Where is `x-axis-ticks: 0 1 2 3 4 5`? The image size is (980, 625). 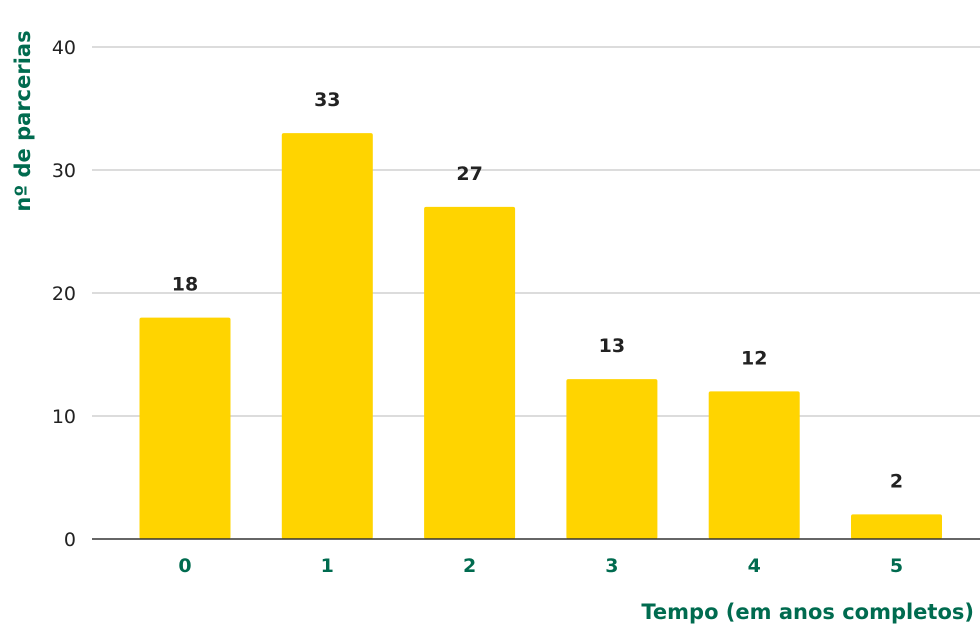
x-axis-ticks: 0 1 2 3 4 5 is located at coordinates (540, 566).